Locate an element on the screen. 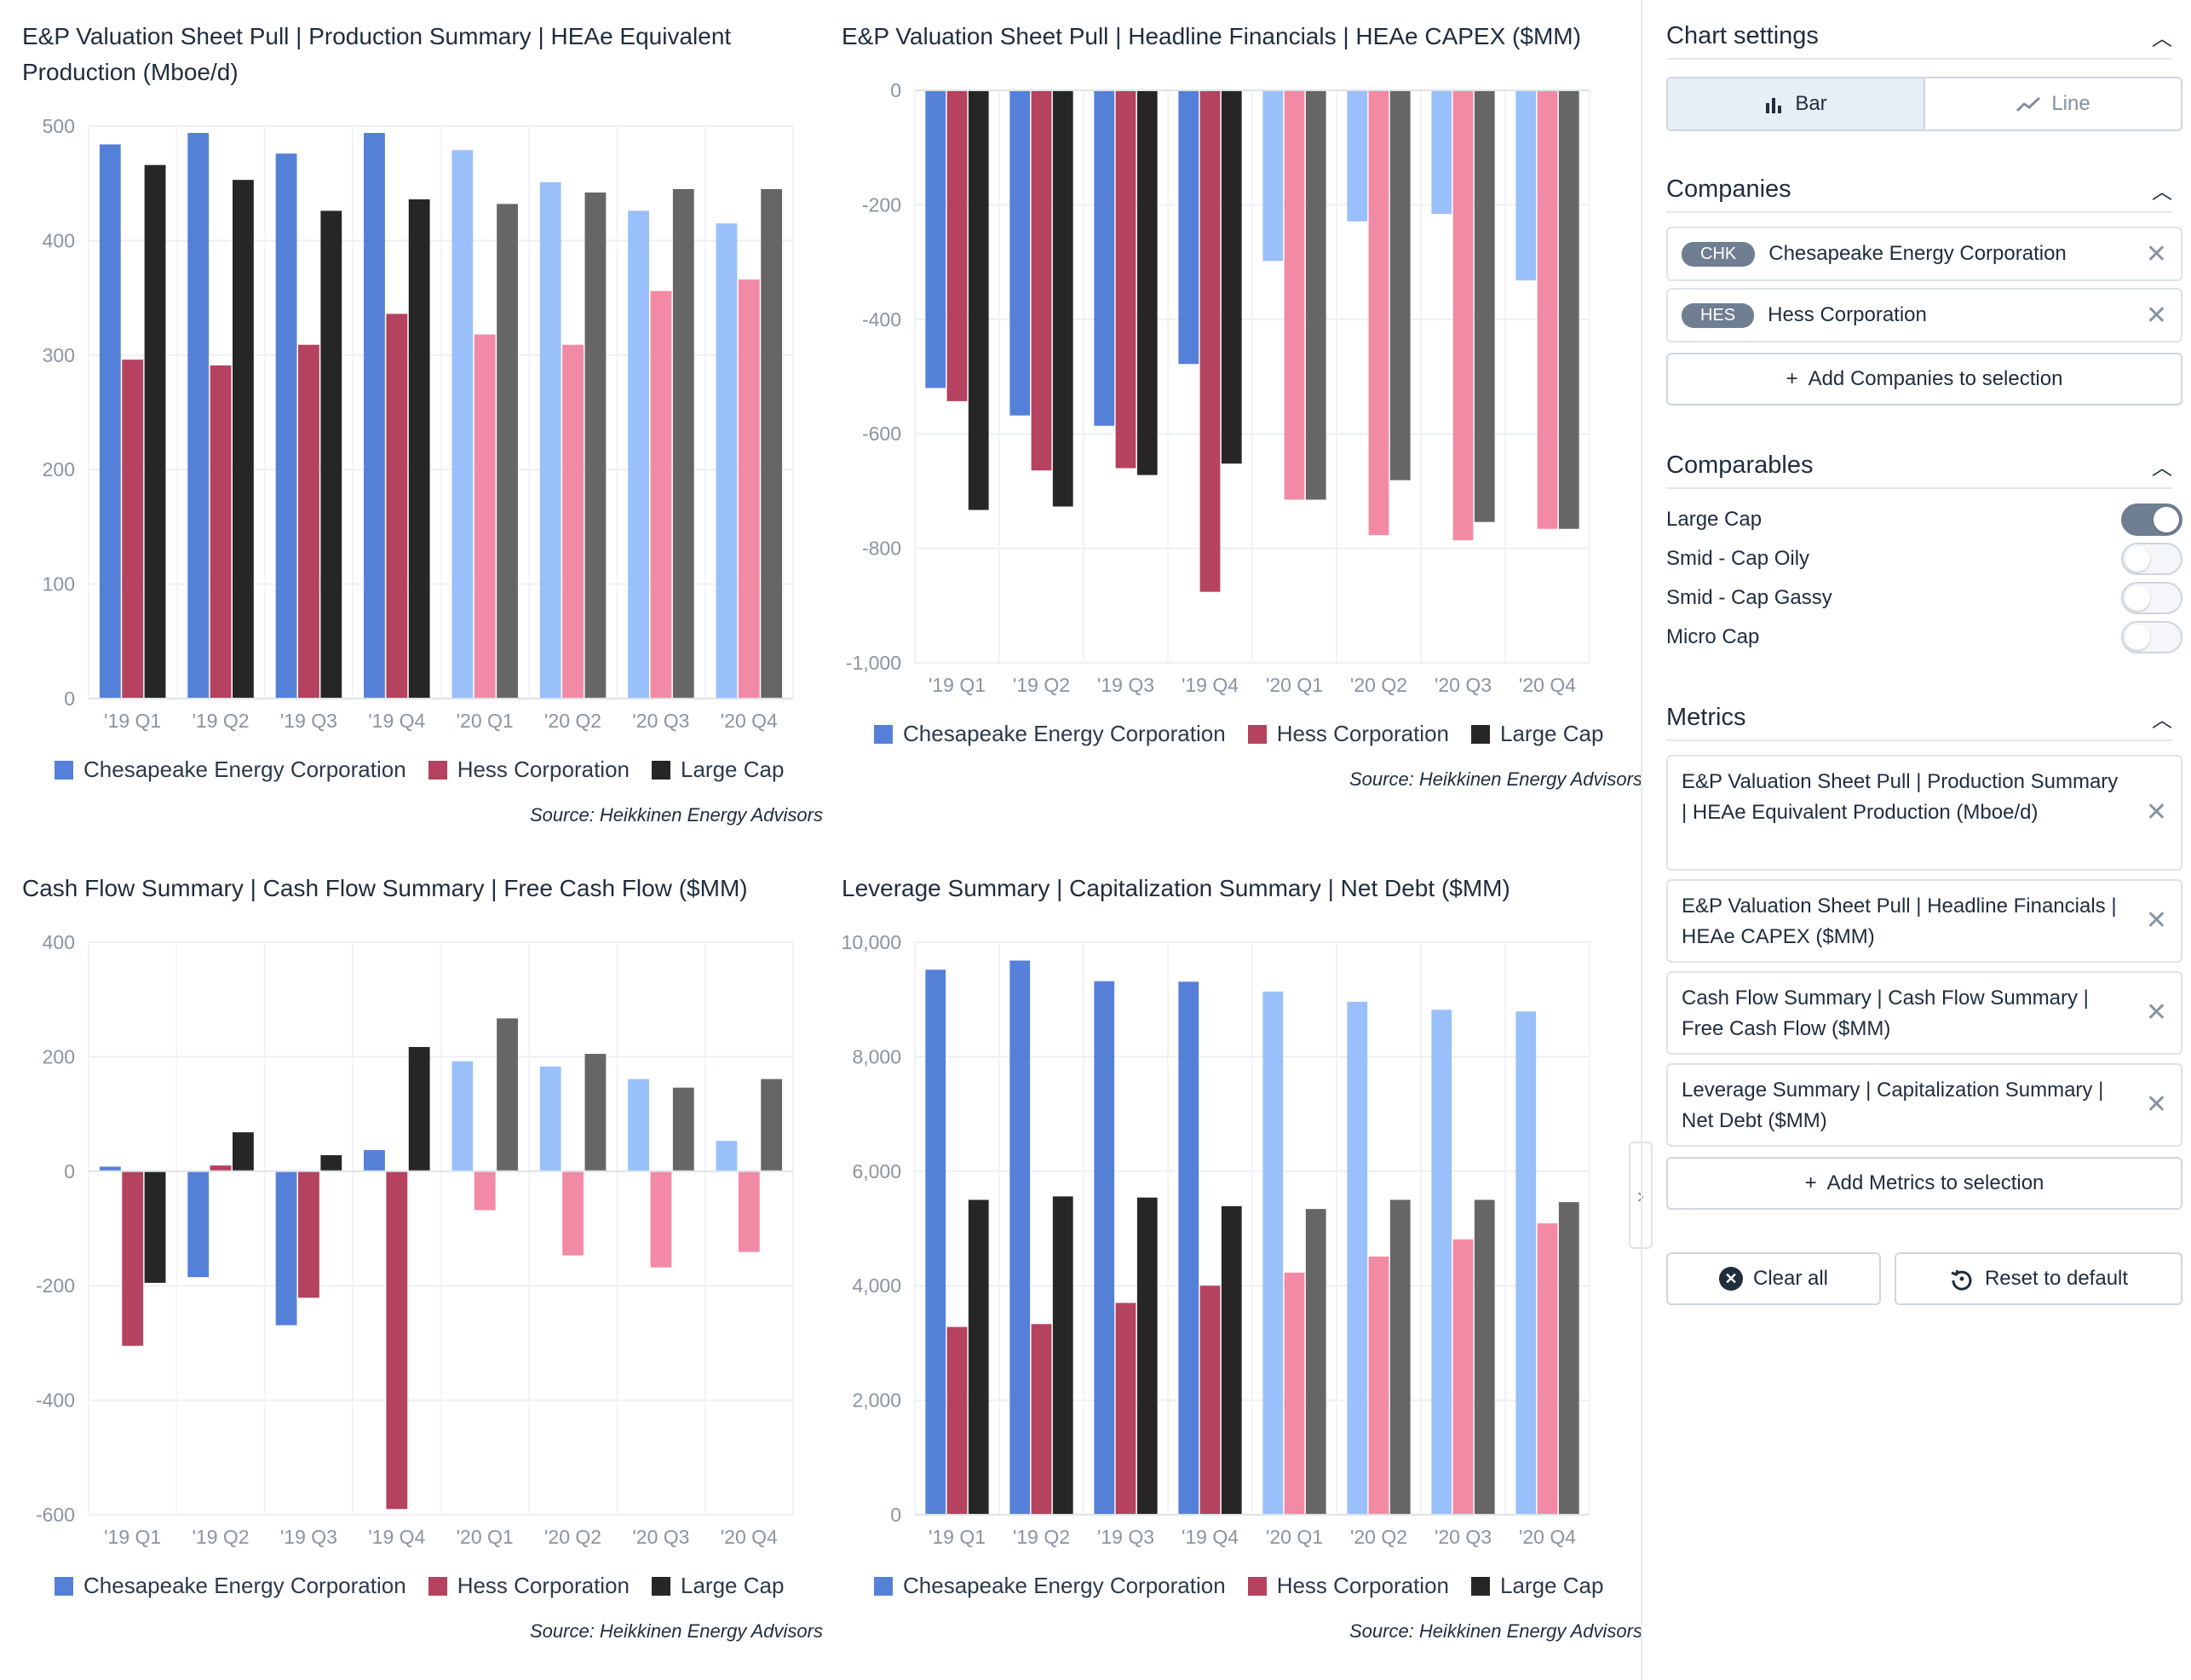  add-companies-button: + Add Companies to selection is located at coordinates (1924, 379).